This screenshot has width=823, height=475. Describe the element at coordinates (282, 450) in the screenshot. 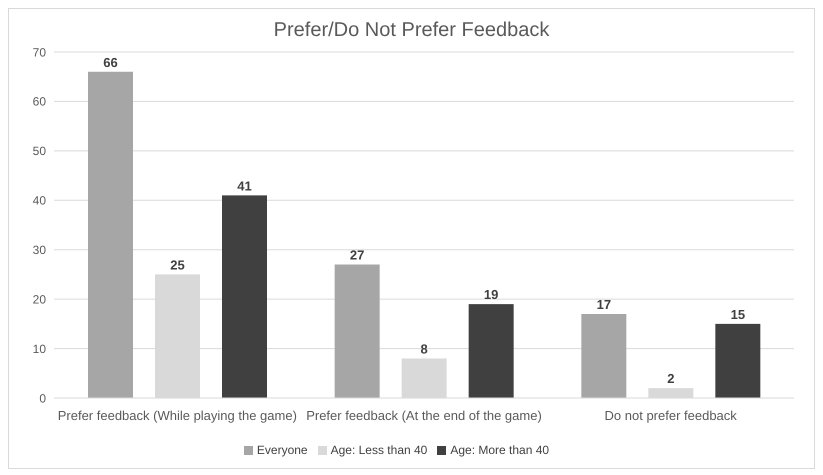

I see `legend-label: Everyone` at that location.